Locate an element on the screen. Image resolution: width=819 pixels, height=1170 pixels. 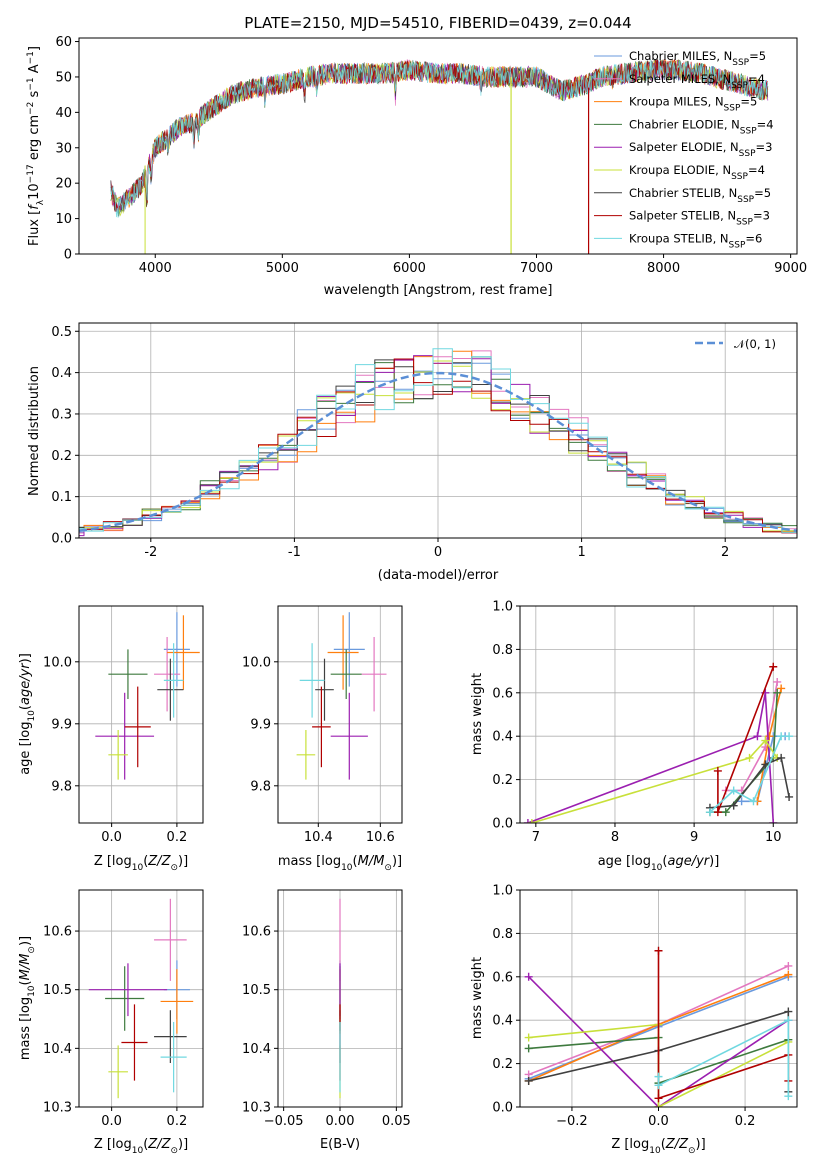
x-tick-label: 9 is located at coordinates (694, 837).